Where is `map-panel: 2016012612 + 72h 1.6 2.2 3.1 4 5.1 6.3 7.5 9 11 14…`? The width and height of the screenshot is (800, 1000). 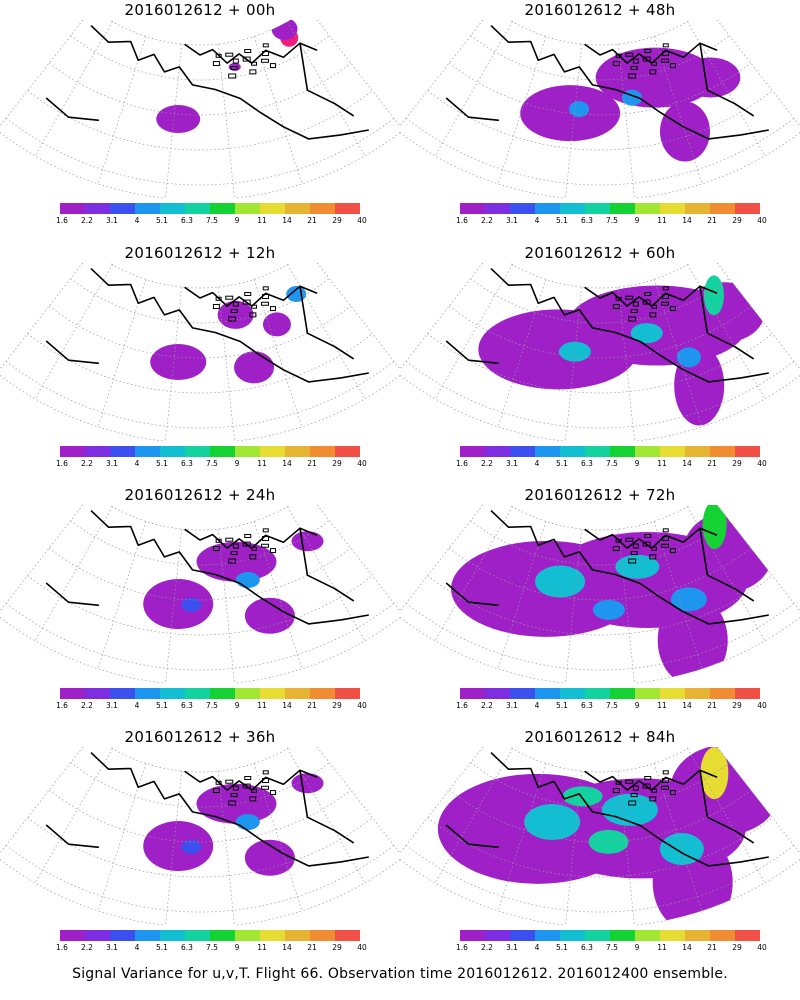 map-panel: 2016012612 + 72h 1.6 2.2 3.1 4 5.1 6.3 7.5 9 11 14… is located at coordinates (600, 607).